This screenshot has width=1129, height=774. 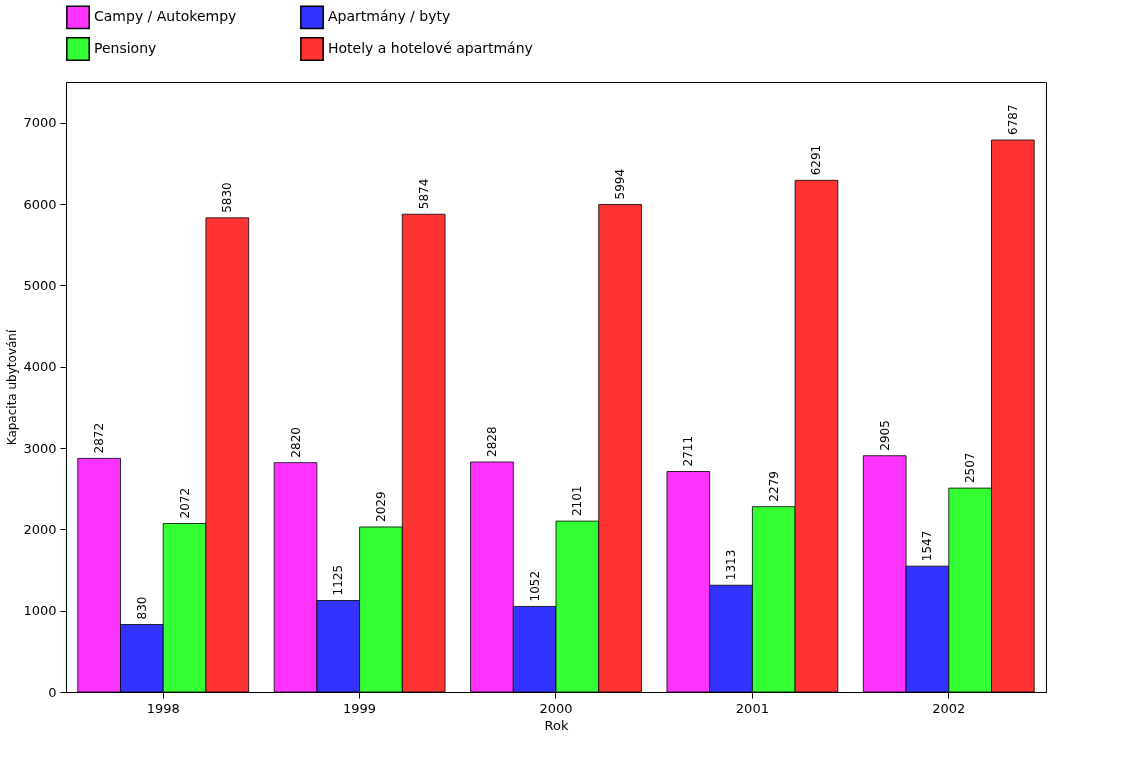 I want to click on data-label: 2029, so click(x=380, y=506).